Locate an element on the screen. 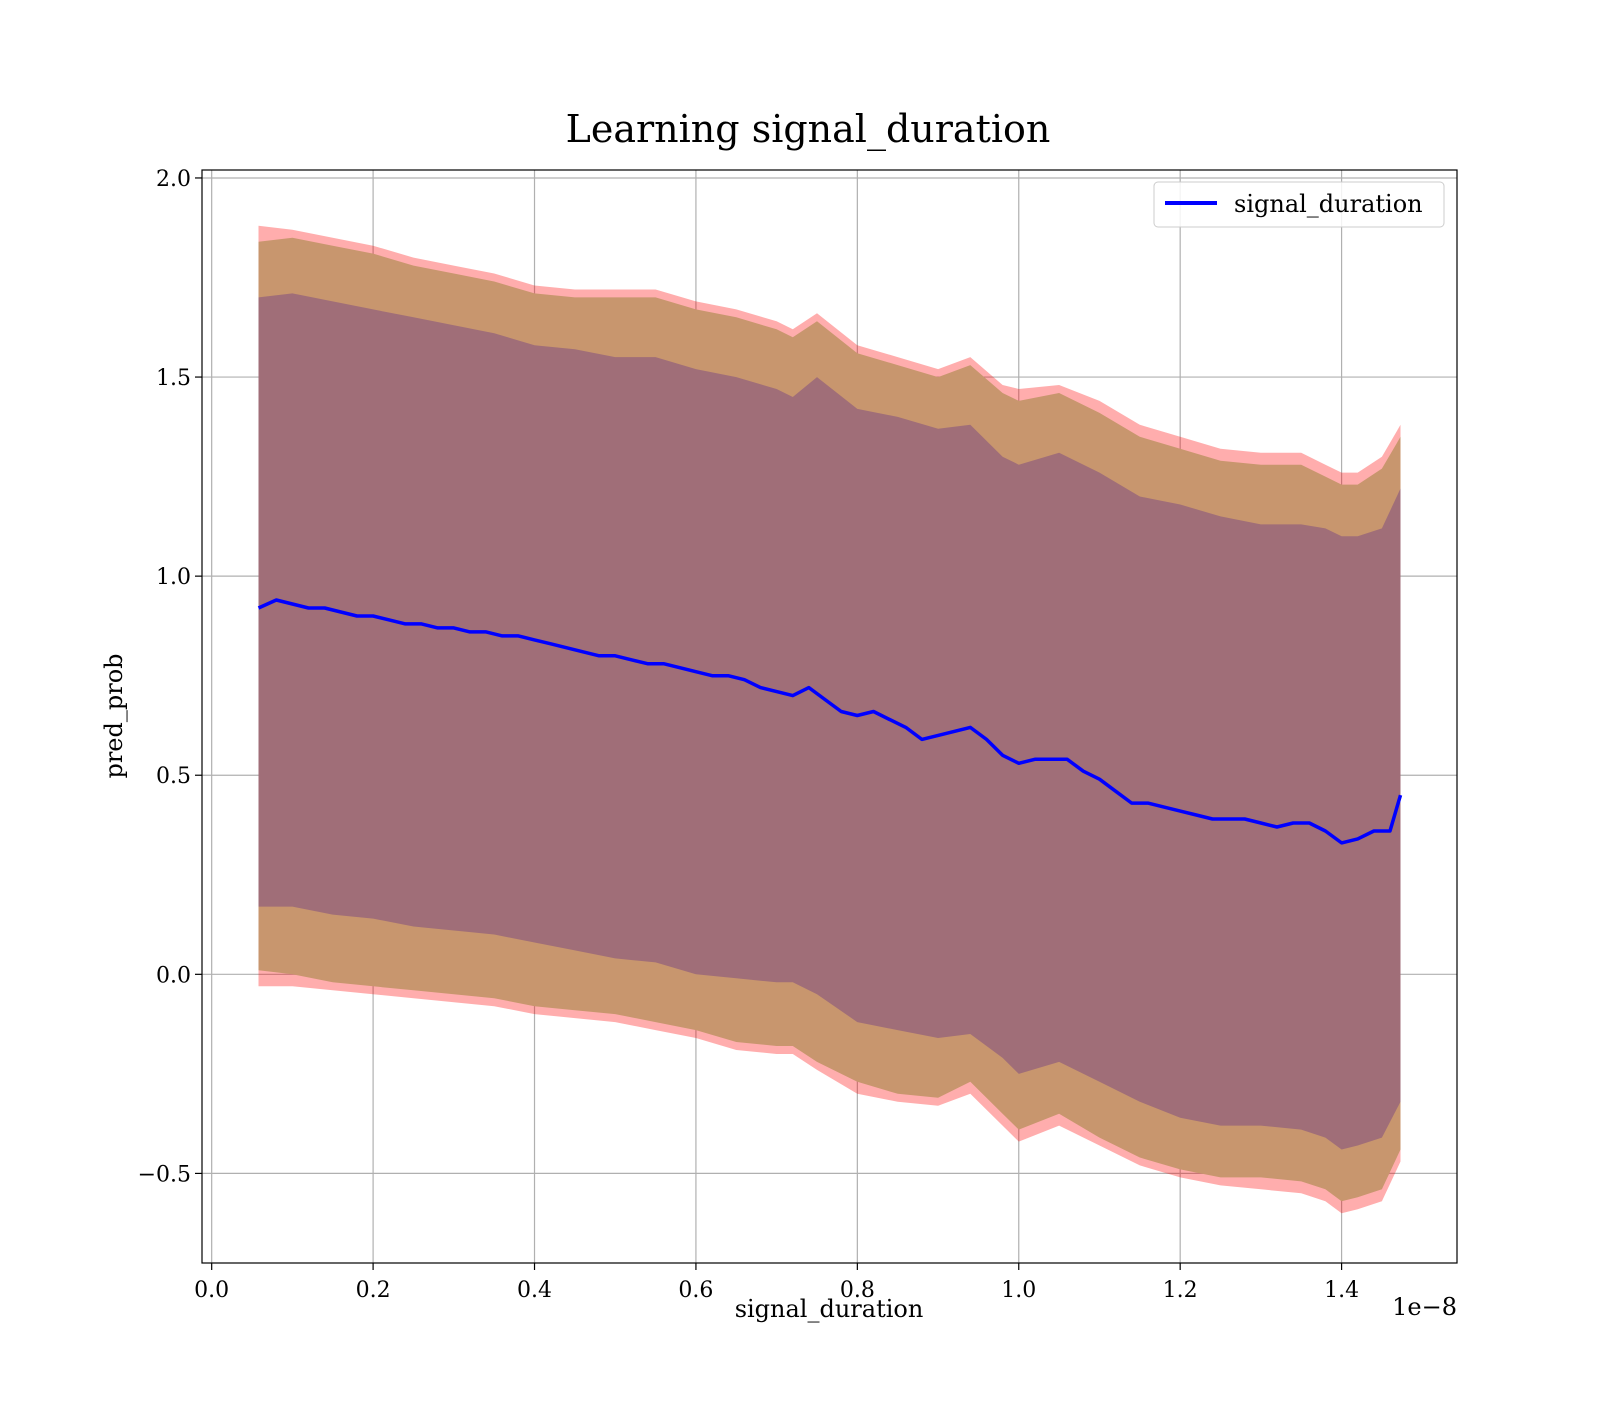 The height and width of the screenshot is (1404, 1600). x-tick-label: 1.0 is located at coordinates (1018, 1290).